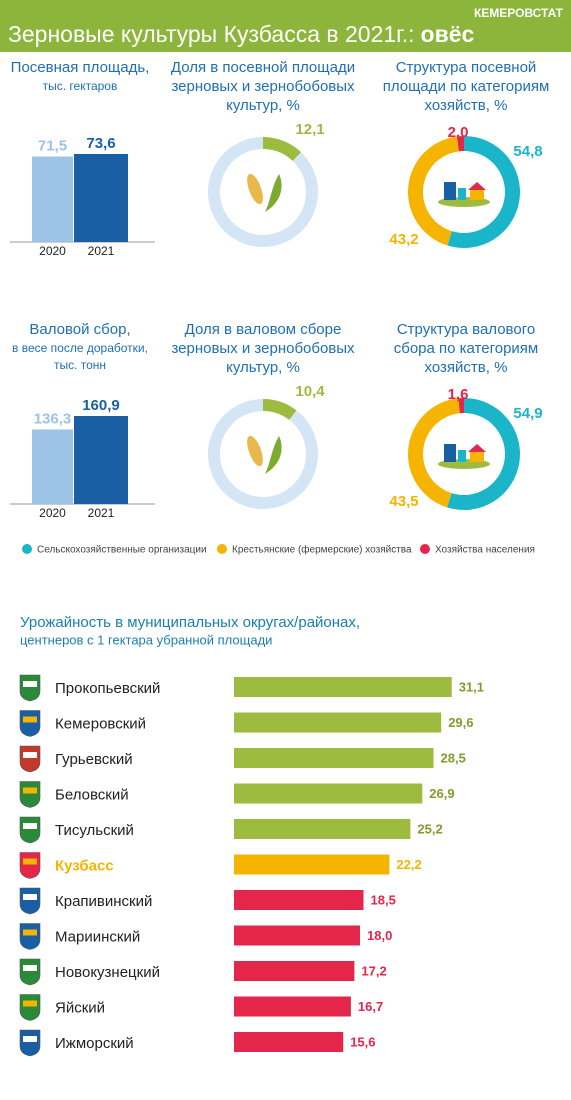  I want to click on value-label: 17,2, so click(373, 970).